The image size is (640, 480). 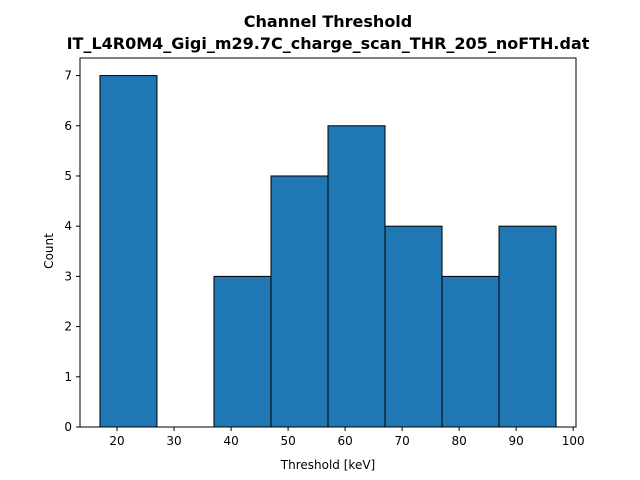 What do you see at coordinates (344, 441) in the screenshot?
I see `x-tick-label: 60` at bounding box center [344, 441].